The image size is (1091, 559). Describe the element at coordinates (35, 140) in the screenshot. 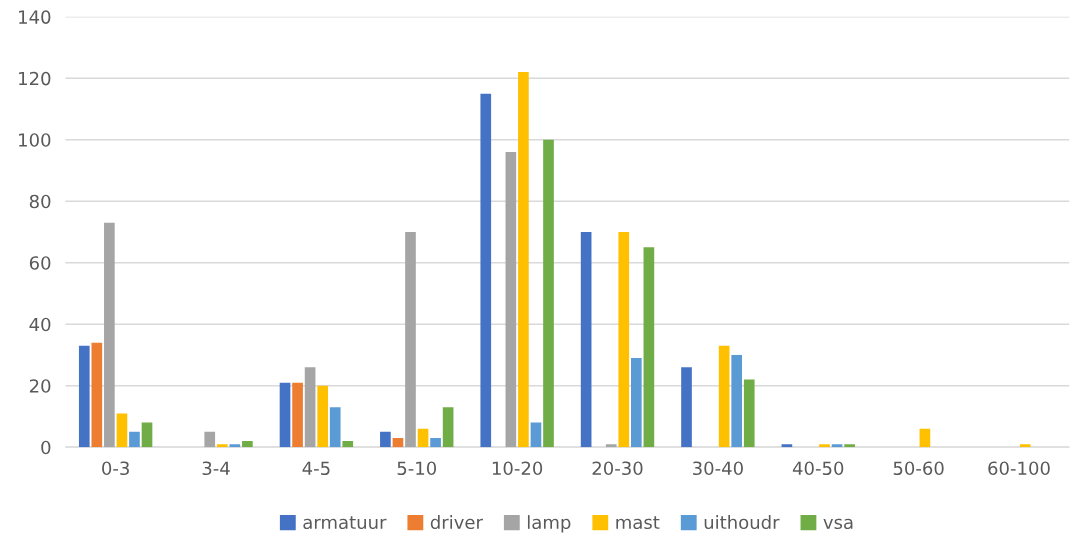

I see `y-tick-label: 100` at that location.